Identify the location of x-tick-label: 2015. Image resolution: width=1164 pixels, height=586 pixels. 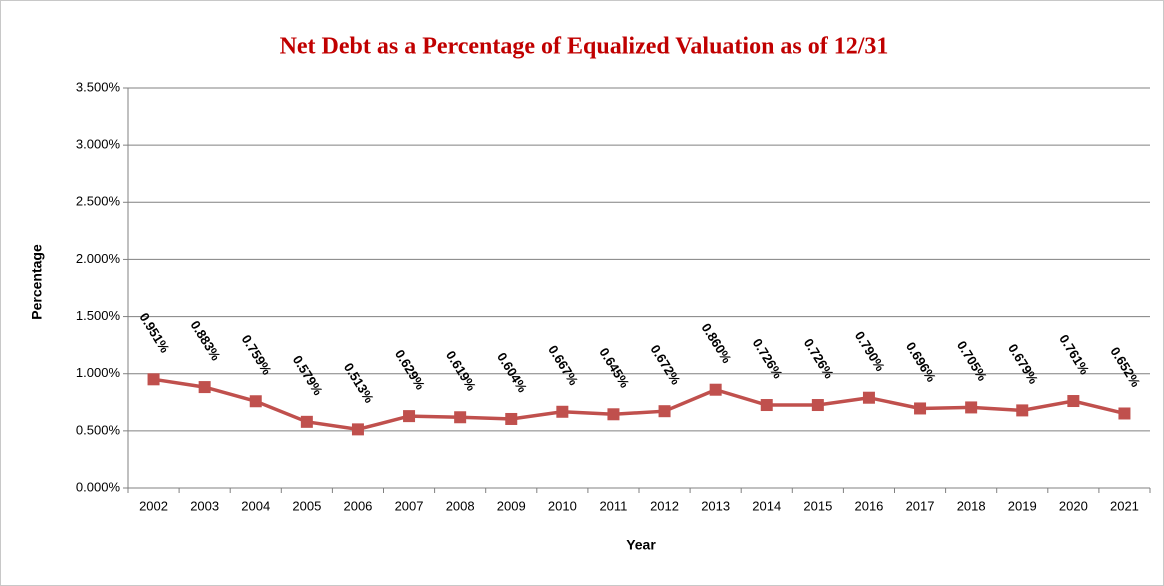
(817, 505).